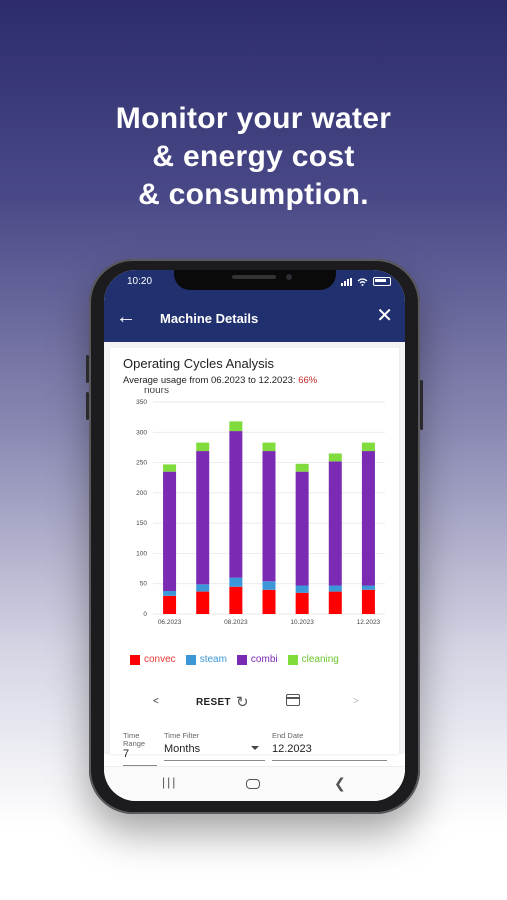 This screenshot has width=507, height=900. Describe the element at coordinates (182, 749) in the screenshot. I see `time-filter-value: Months` at that location.